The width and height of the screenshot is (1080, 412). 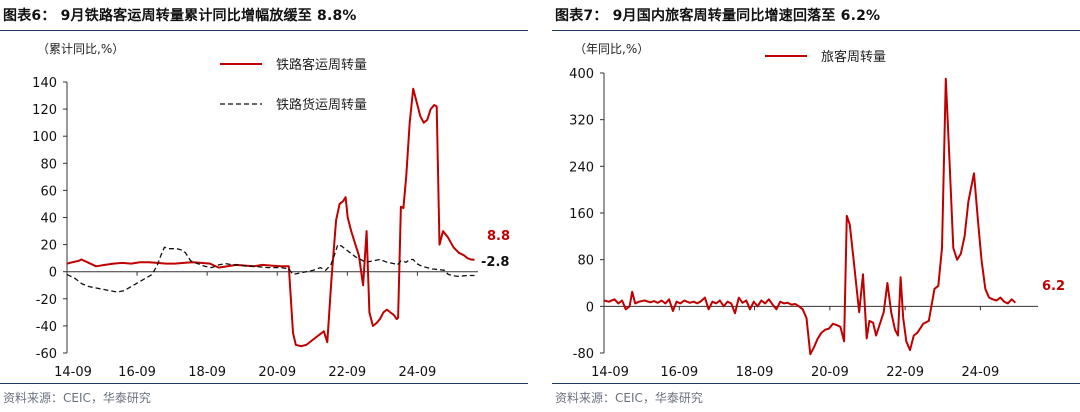 What do you see at coordinates (180, 16) in the screenshot?
I see `chart-title: 图表6： 9月铁路客运周转量累计同比增幅放缓至 8.8%` at bounding box center [180, 16].